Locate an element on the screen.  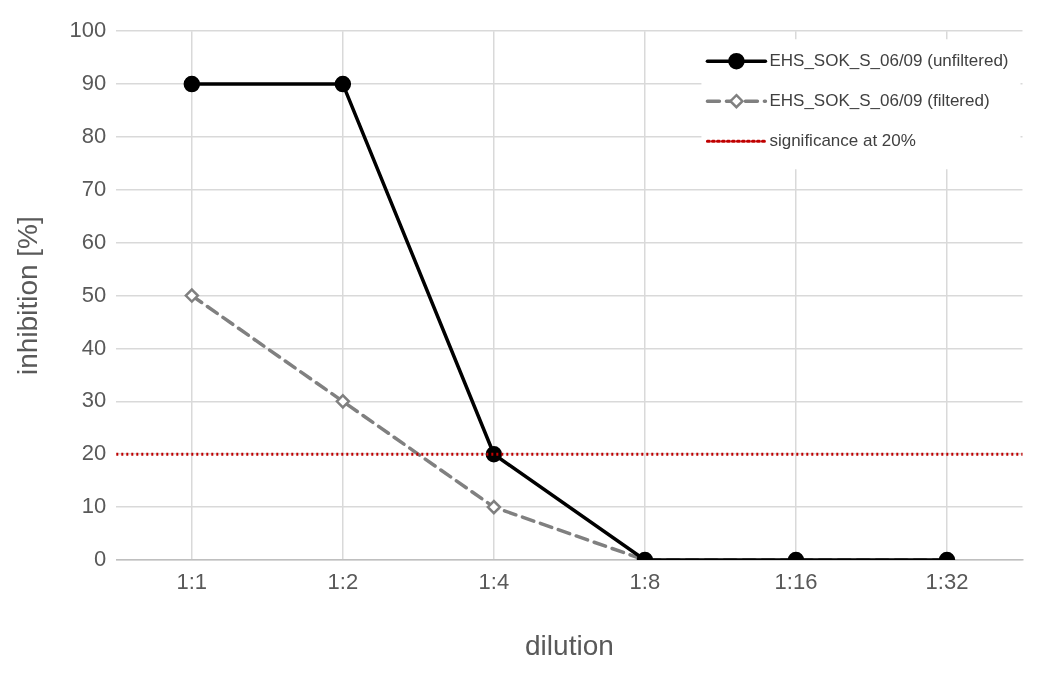
x-tick-label: 1:16 is located at coordinates (796, 582).